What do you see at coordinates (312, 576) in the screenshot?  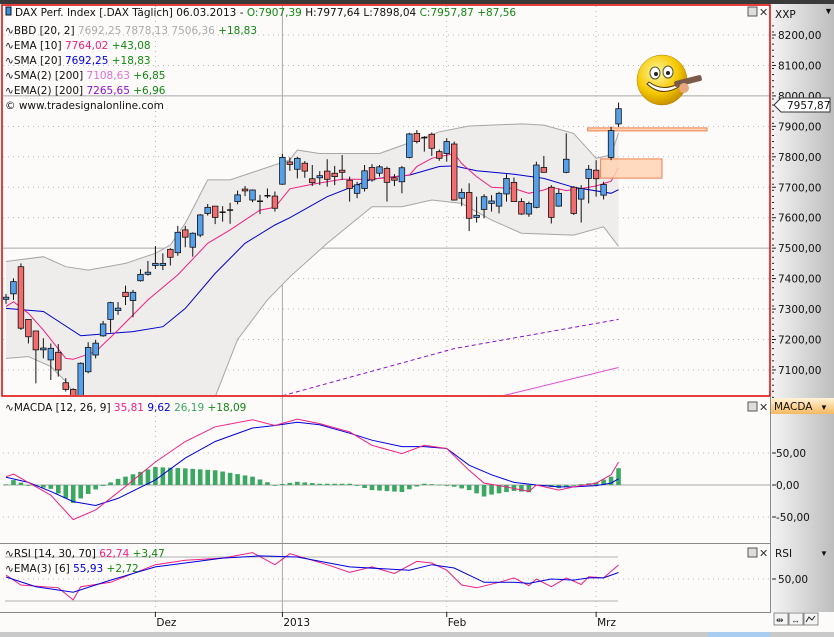 I see `rsi-line` at bounding box center [312, 576].